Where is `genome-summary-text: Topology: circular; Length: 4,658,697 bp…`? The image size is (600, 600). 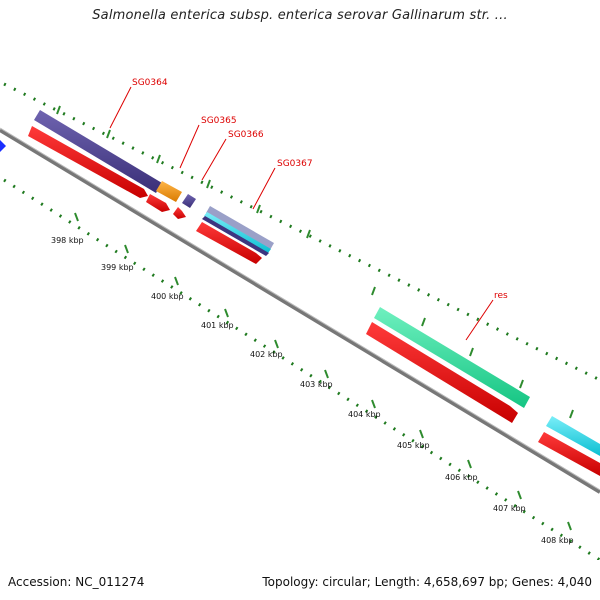 genome-summary-text: Topology: circular; Length: 4,658,697 bp… is located at coordinates (427, 582).